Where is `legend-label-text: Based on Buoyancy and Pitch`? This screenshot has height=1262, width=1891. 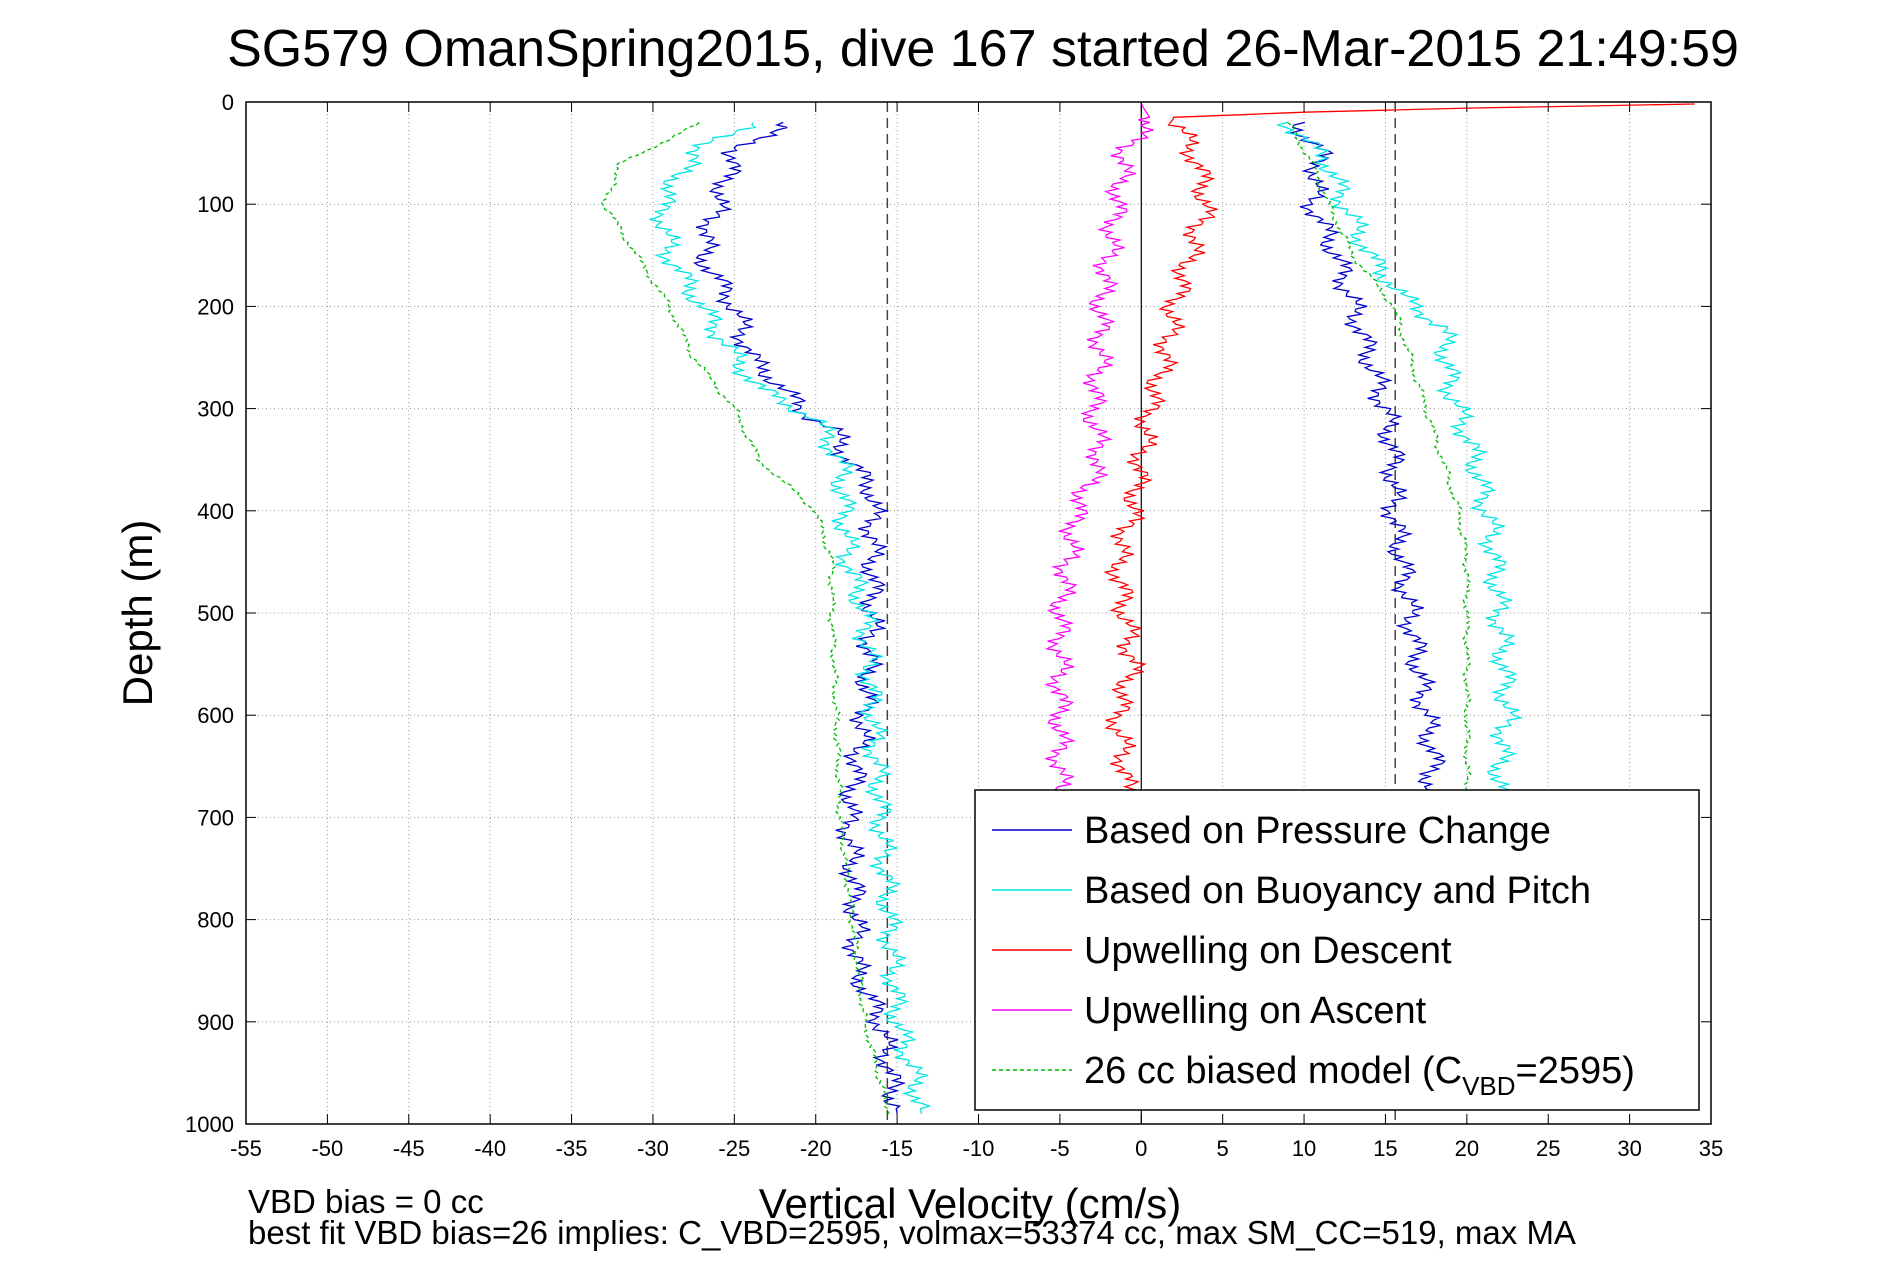
legend-label-text: Based on Buoyancy and Pitch is located at coordinates (1337, 891).